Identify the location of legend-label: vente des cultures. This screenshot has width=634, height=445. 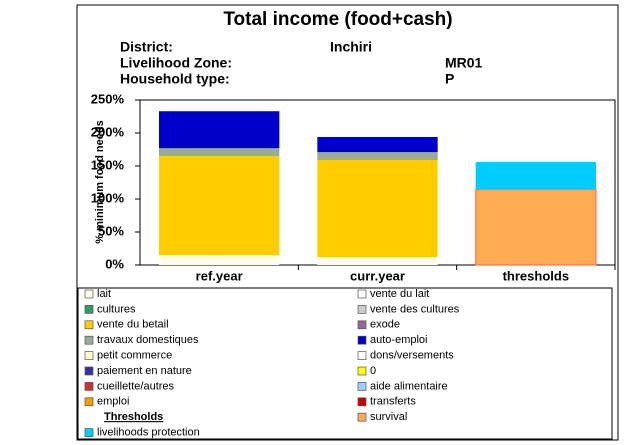
(415, 309).